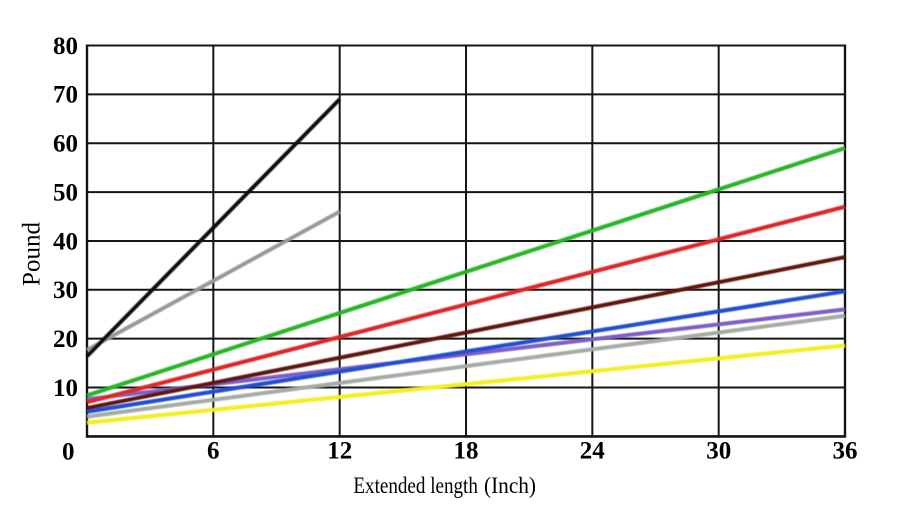 The image size is (905, 519). What do you see at coordinates (415, 486) in the screenshot?
I see `svg-text: Extended length` at bounding box center [415, 486].